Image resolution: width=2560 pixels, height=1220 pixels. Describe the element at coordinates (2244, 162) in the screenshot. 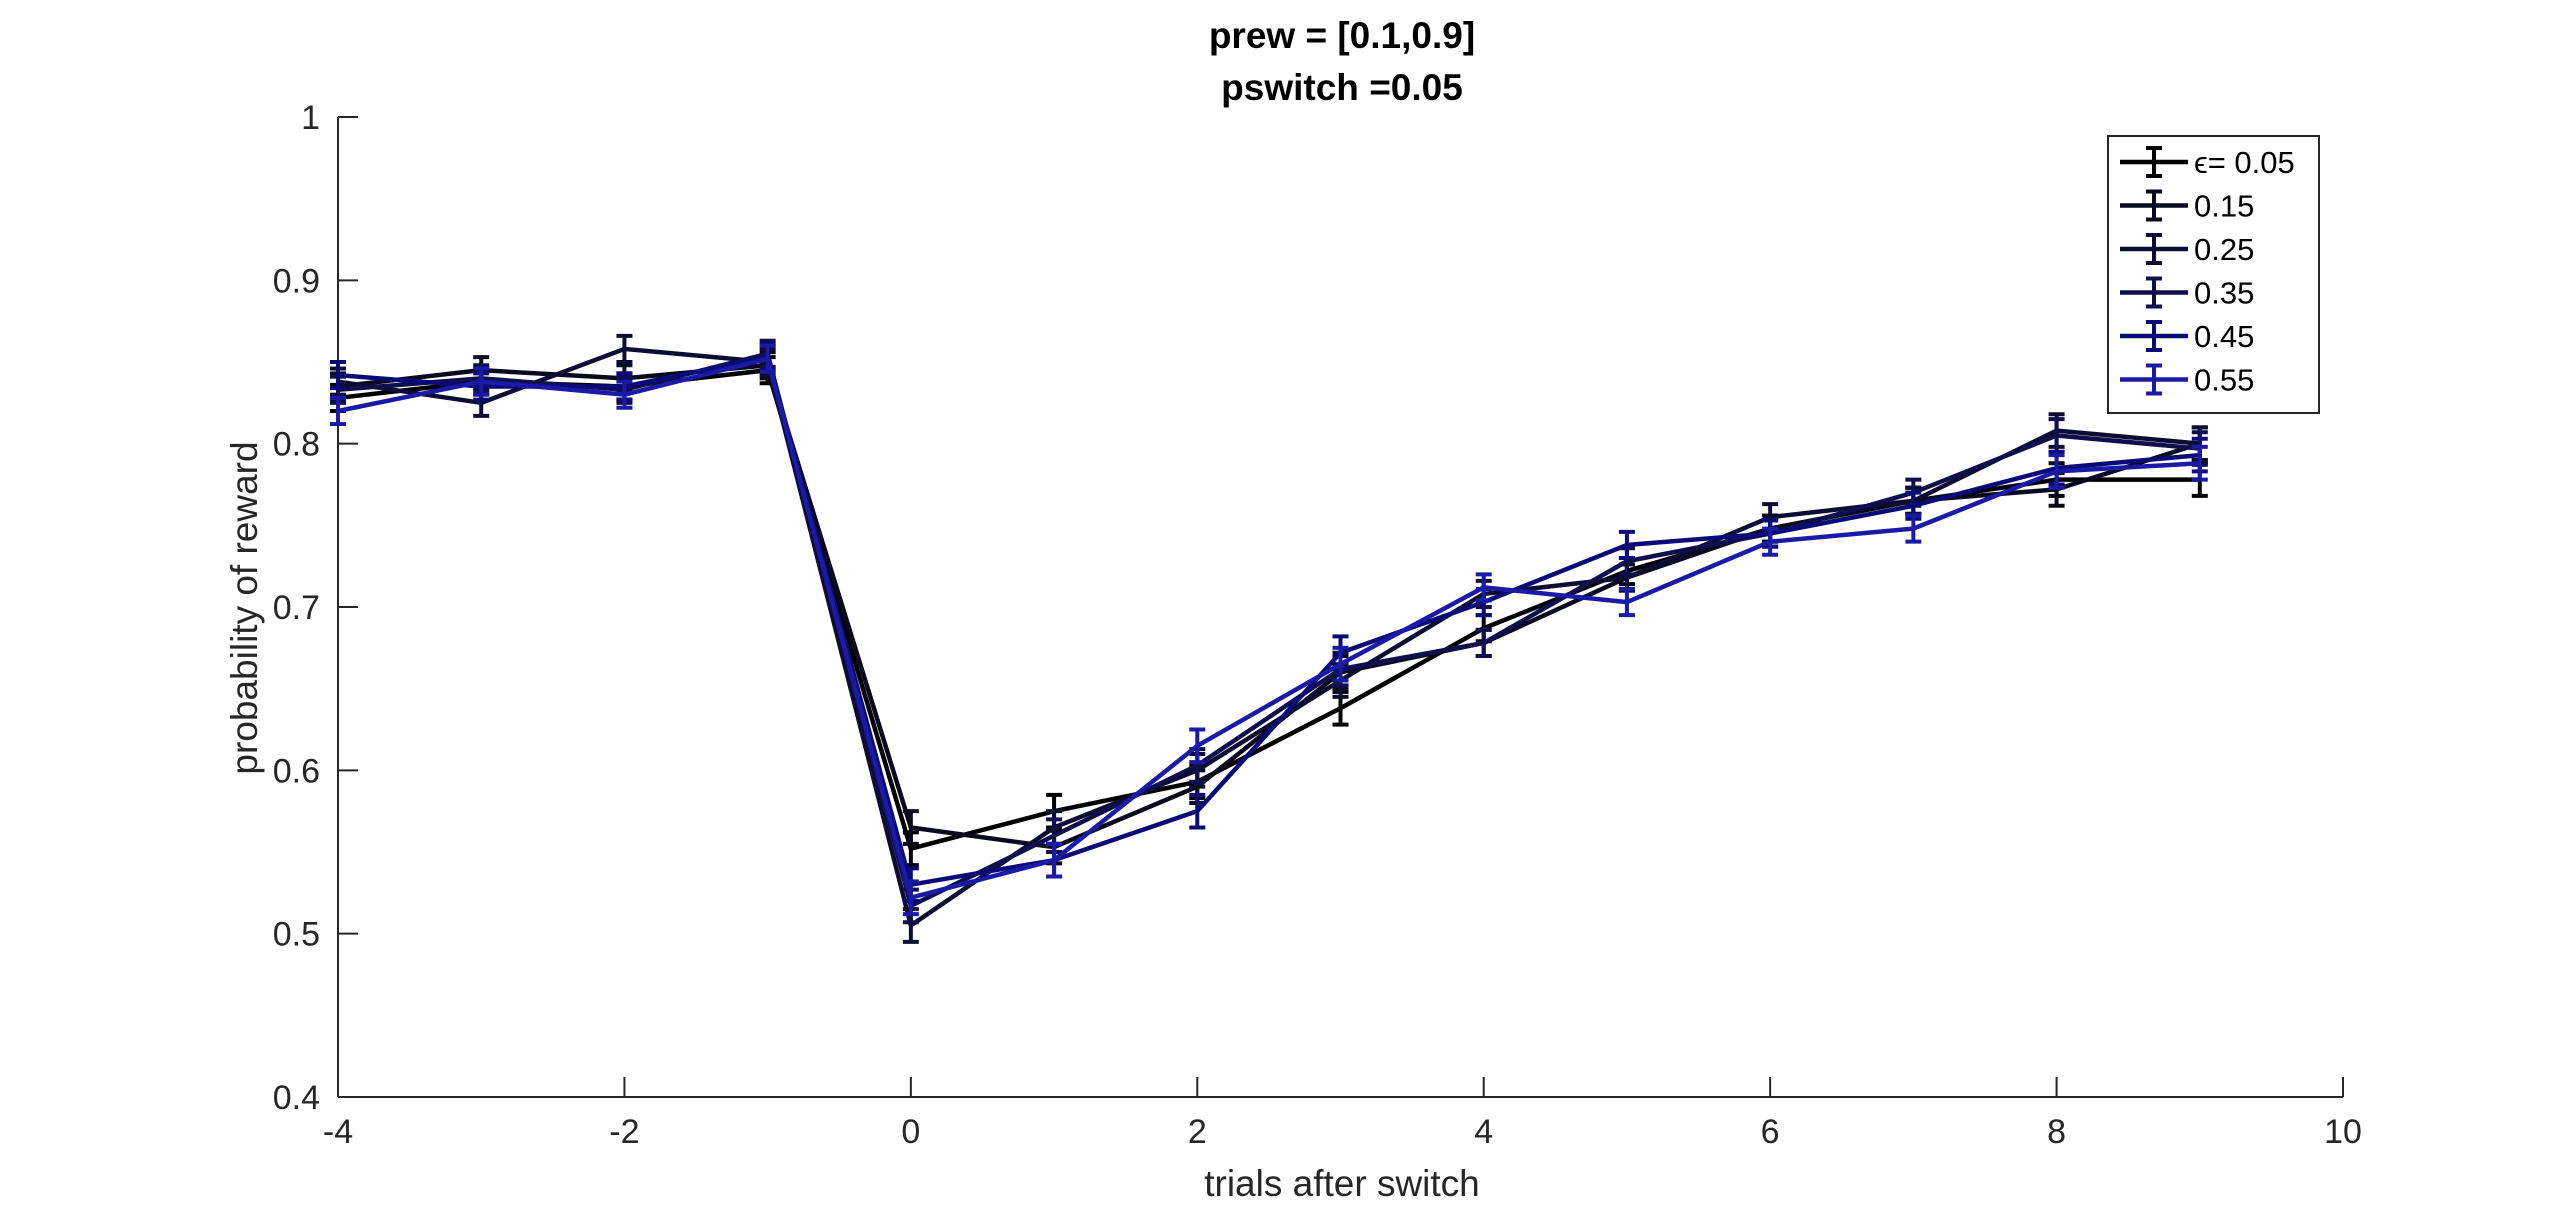

I see `legend-label: ϵ= 0.05` at that location.